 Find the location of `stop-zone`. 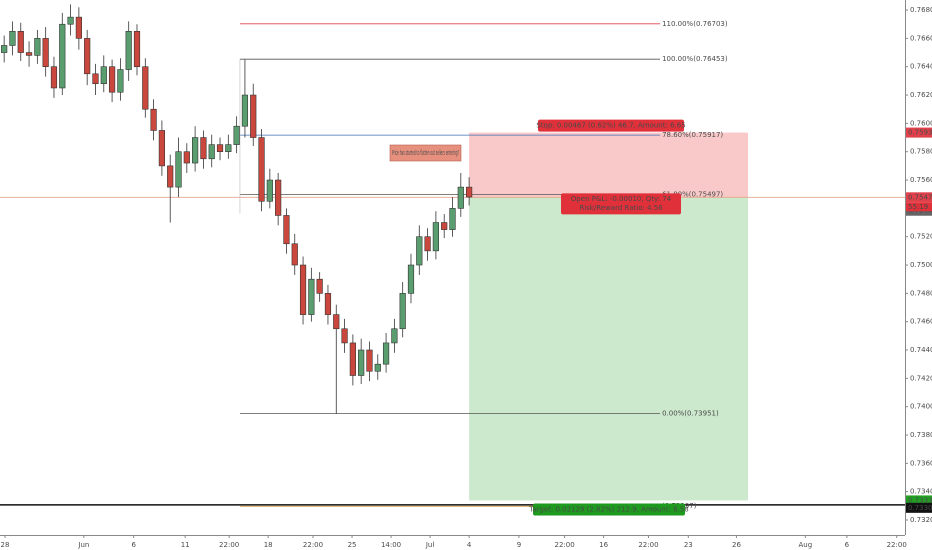

stop-zone is located at coordinates (609, 165).